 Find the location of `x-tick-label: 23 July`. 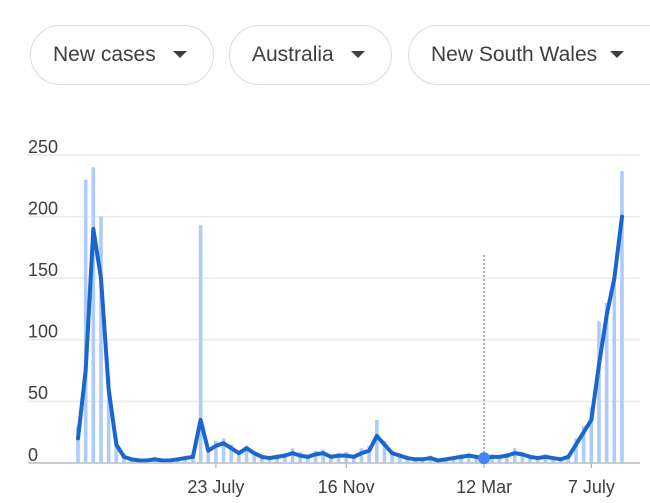

x-tick-label: 23 July is located at coordinates (215, 487).